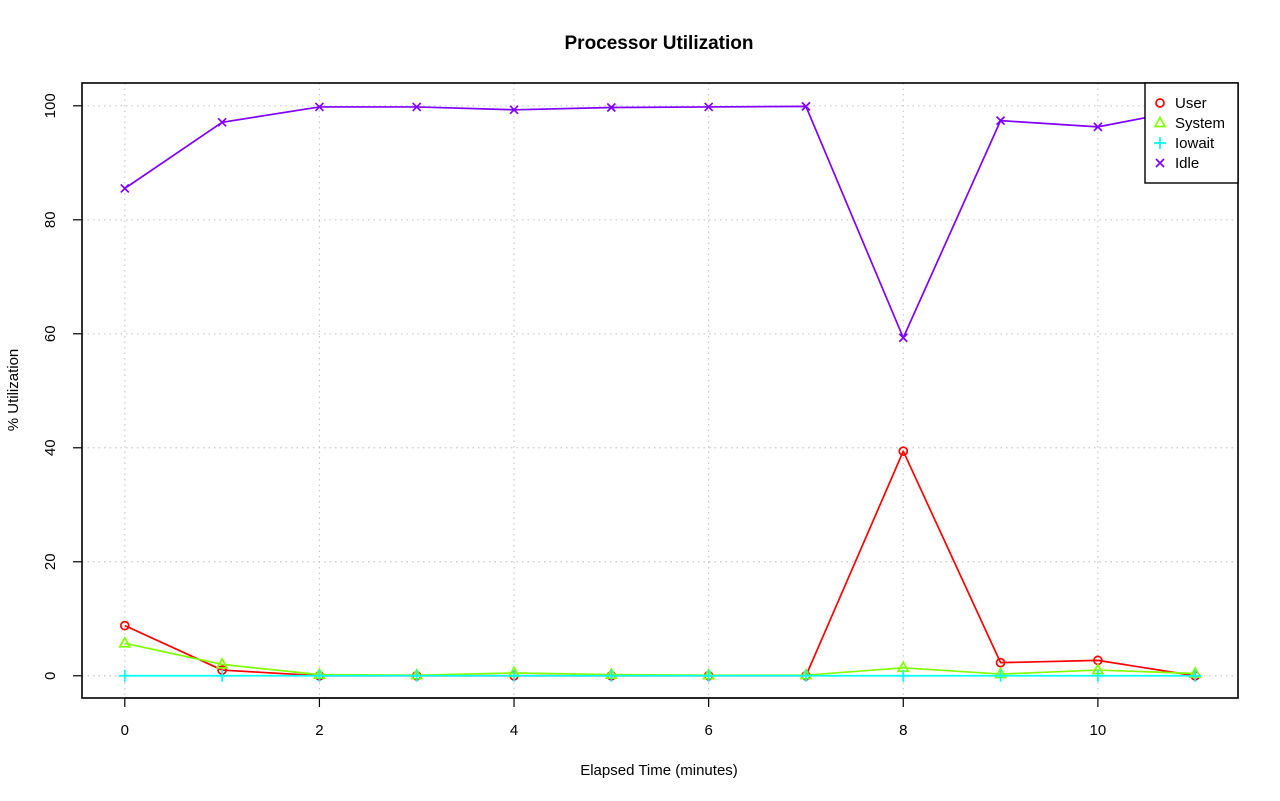  Describe the element at coordinates (660, 675) in the screenshot. I see `series-iowait` at that location.